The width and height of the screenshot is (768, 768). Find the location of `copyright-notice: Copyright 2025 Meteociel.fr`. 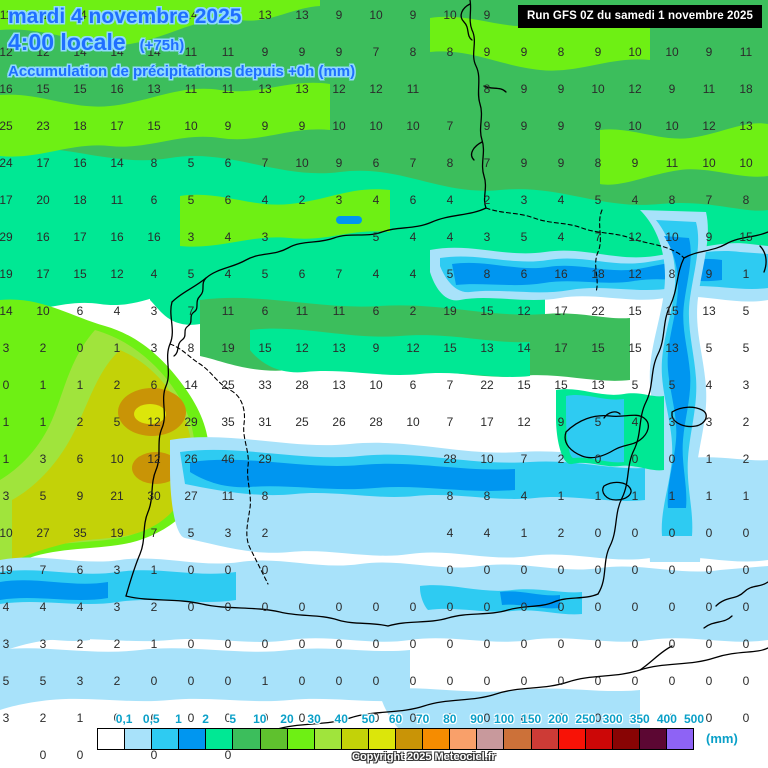

copyright-notice: Copyright 2025 Meteociel.fr is located at coordinates (424, 757).